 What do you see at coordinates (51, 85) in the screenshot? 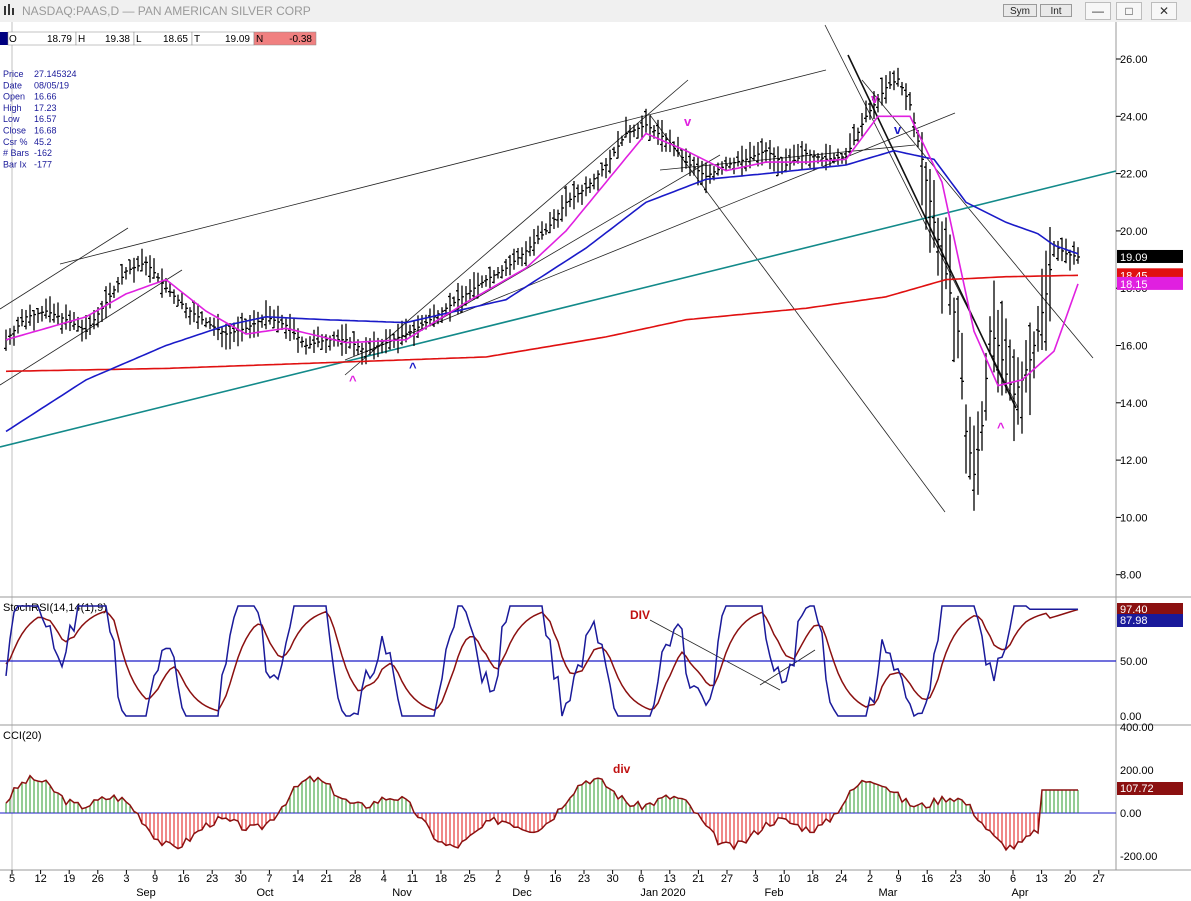
I see `data-window-value: 08/05/19` at bounding box center [51, 85].